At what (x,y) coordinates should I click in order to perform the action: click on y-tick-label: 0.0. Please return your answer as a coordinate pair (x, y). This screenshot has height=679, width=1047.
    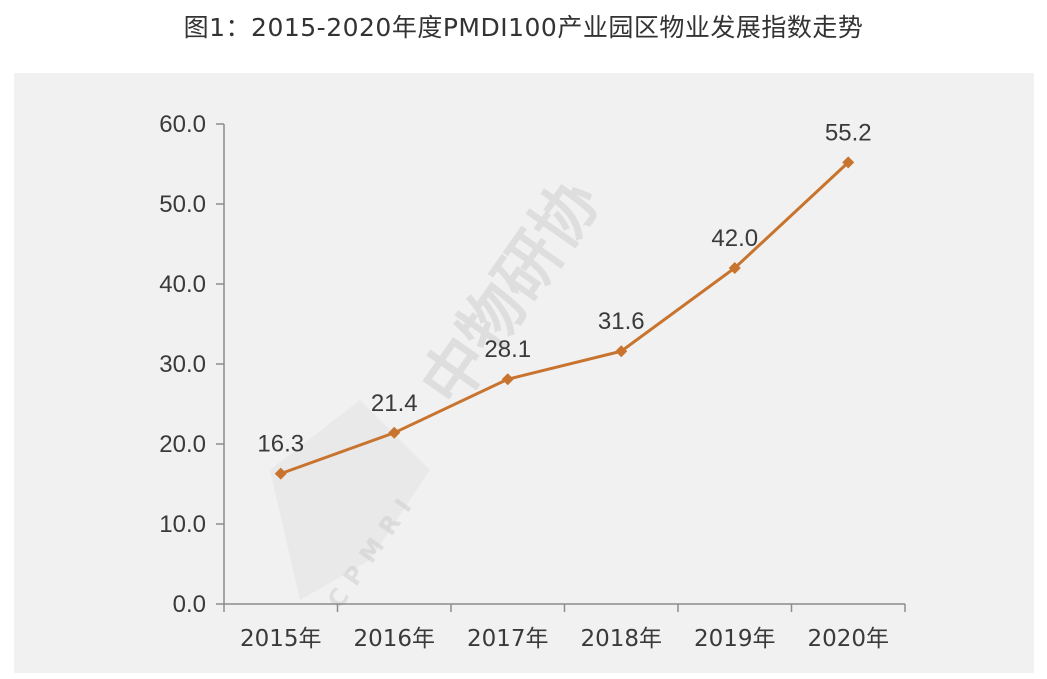
    Looking at the image, I should click on (189, 604).